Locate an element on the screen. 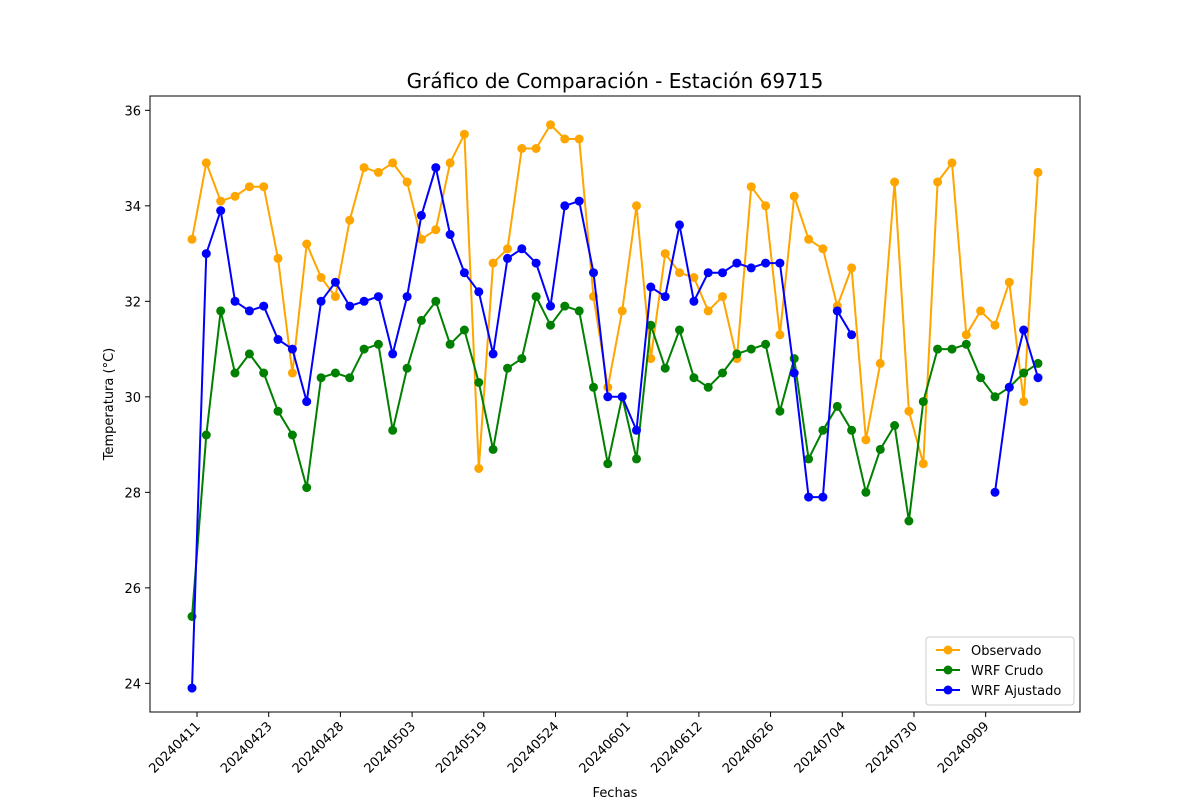 The width and height of the screenshot is (1200, 800). x-tick-label: 20240411 is located at coordinates (174, 747).